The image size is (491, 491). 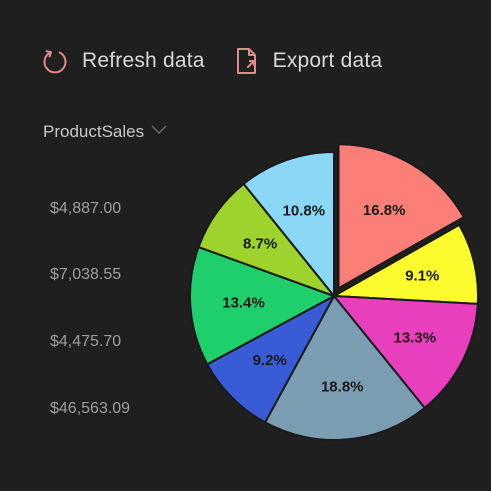 I want to click on pie-slice-label: 9.2%, so click(x=270, y=360).